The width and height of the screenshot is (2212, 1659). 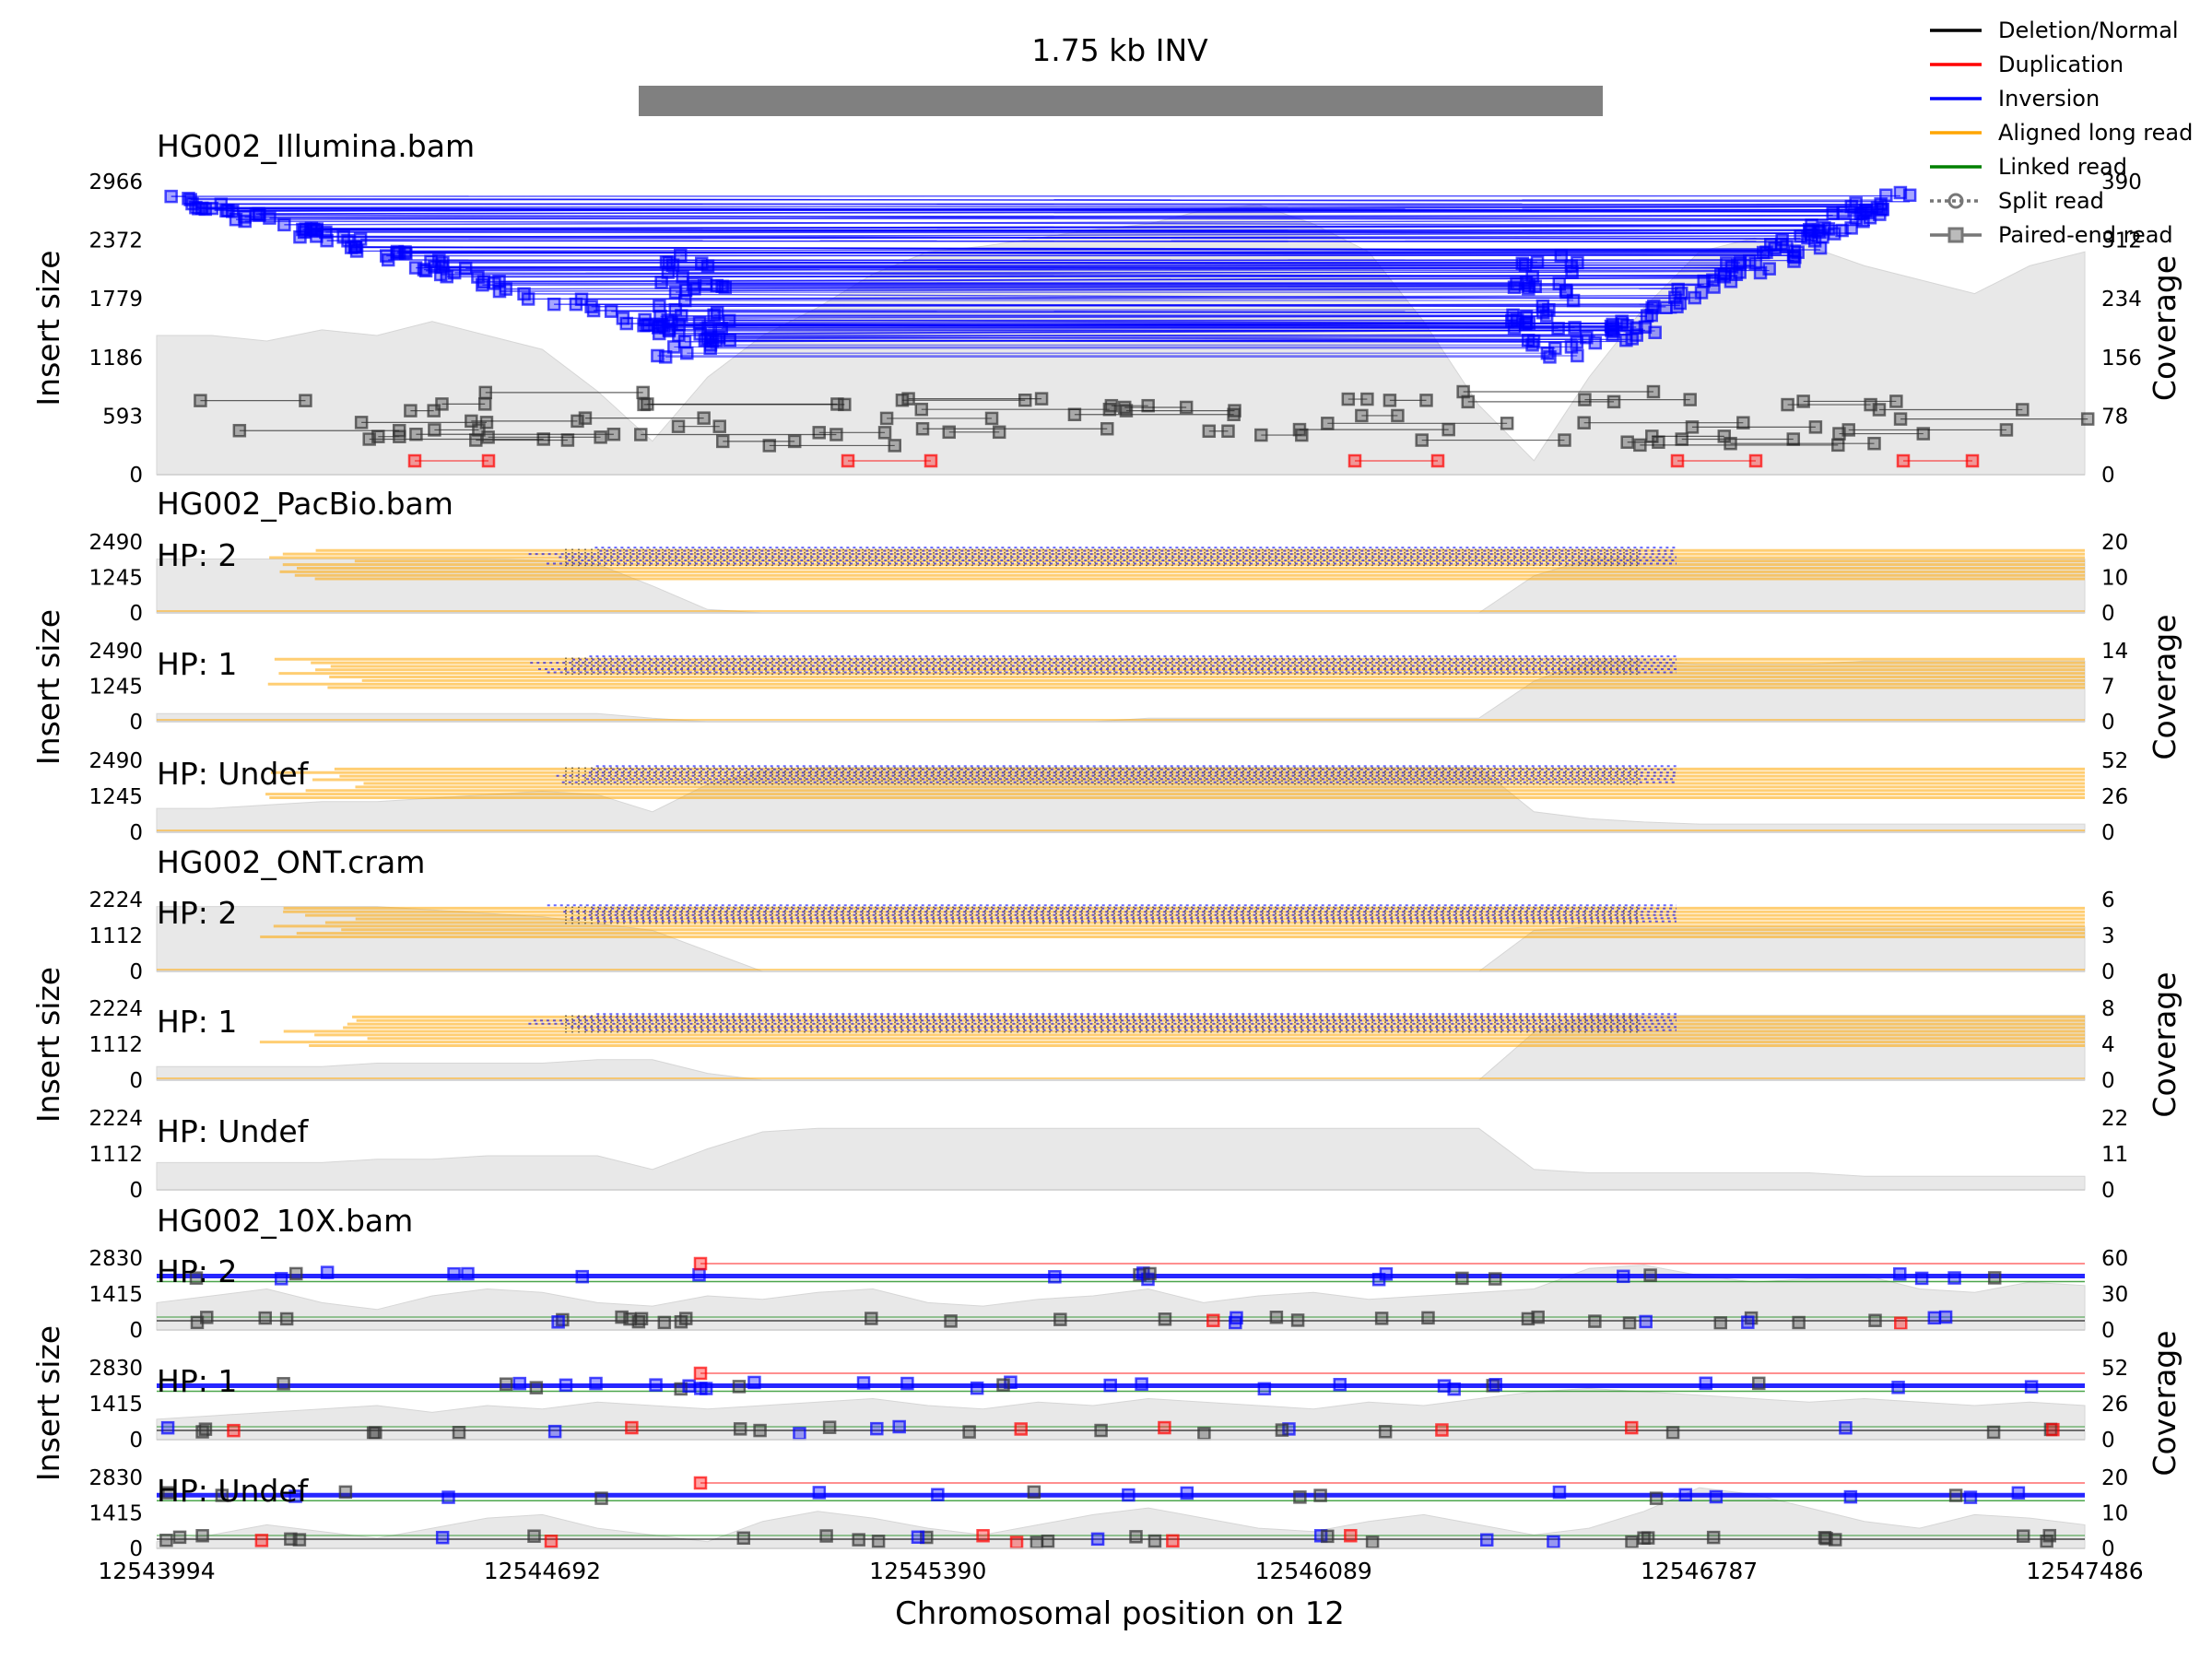 What do you see at coordinates (2114, 579) in the screenshot?
I see `y-tick-label-right: 10` at bounding box center [2114, 579].